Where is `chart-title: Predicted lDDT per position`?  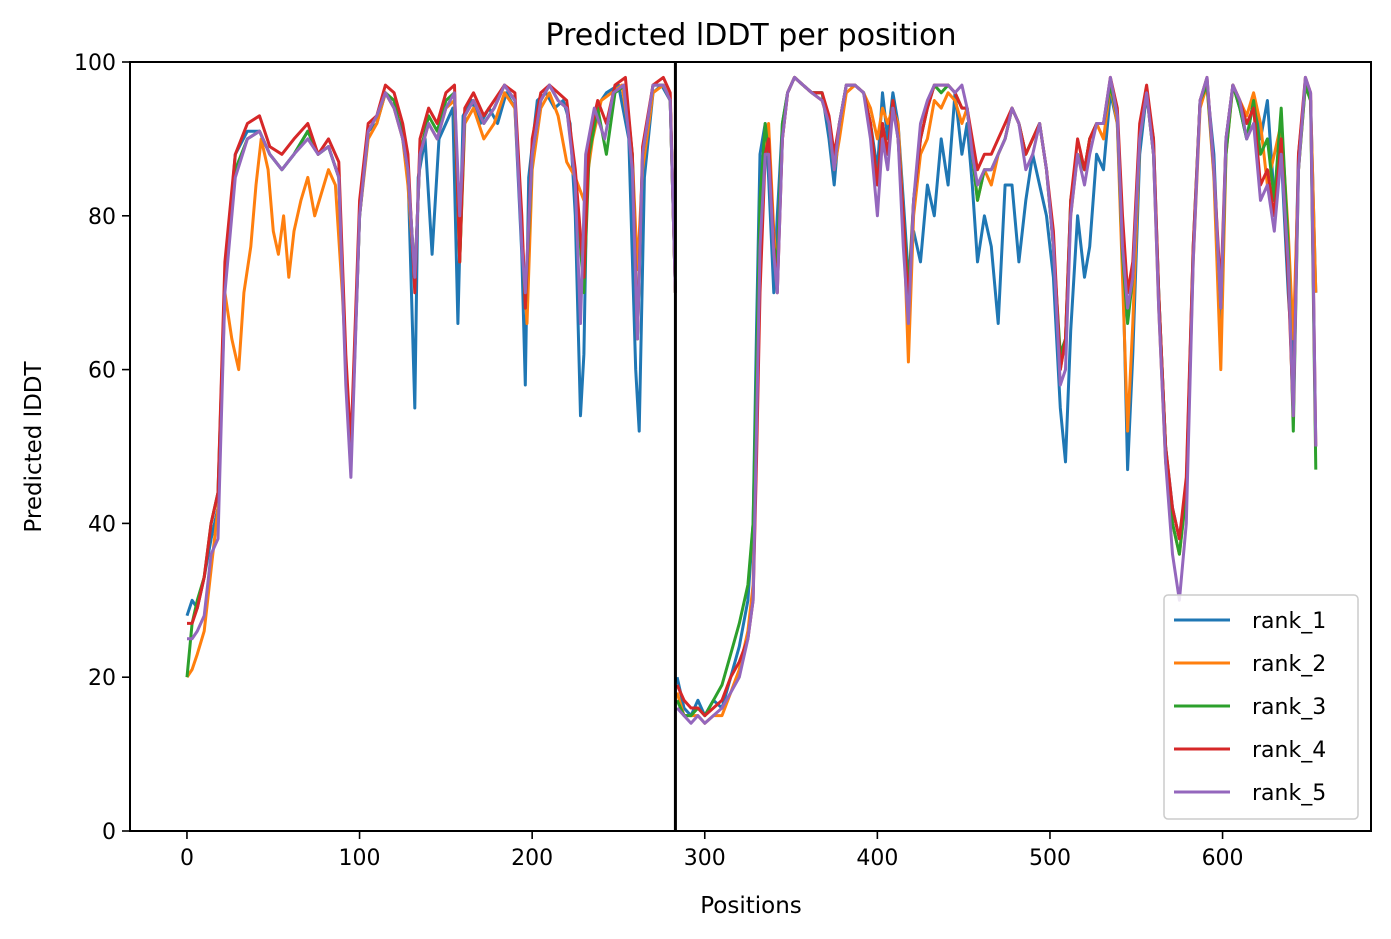 chart-title: Predicted lDDT per position is located at coordinates (751, 35).